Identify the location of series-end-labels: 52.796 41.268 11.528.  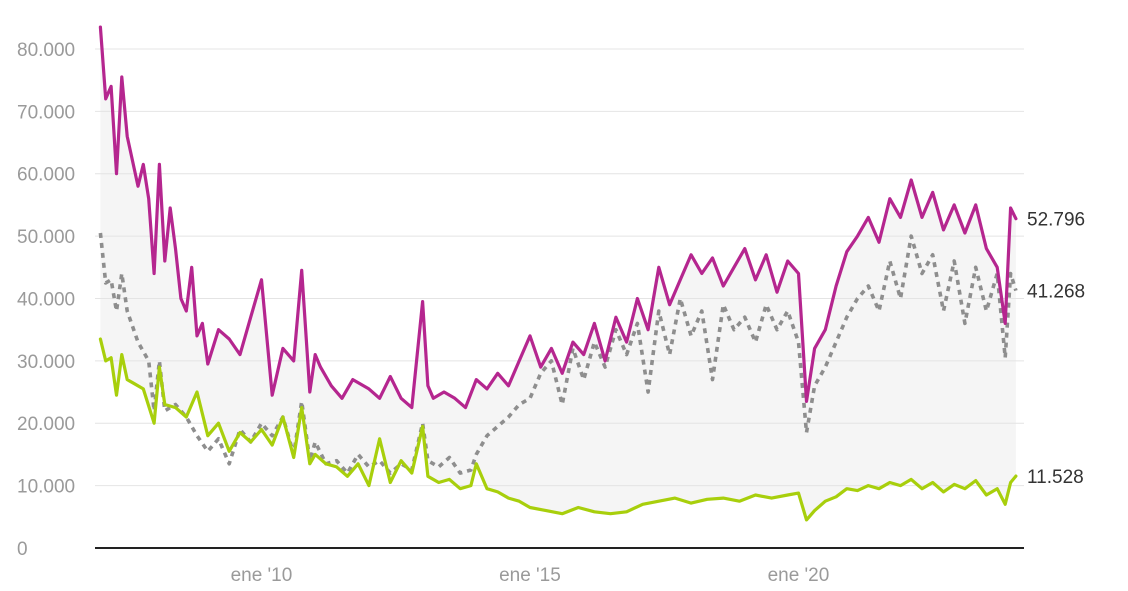
(1056, 349).